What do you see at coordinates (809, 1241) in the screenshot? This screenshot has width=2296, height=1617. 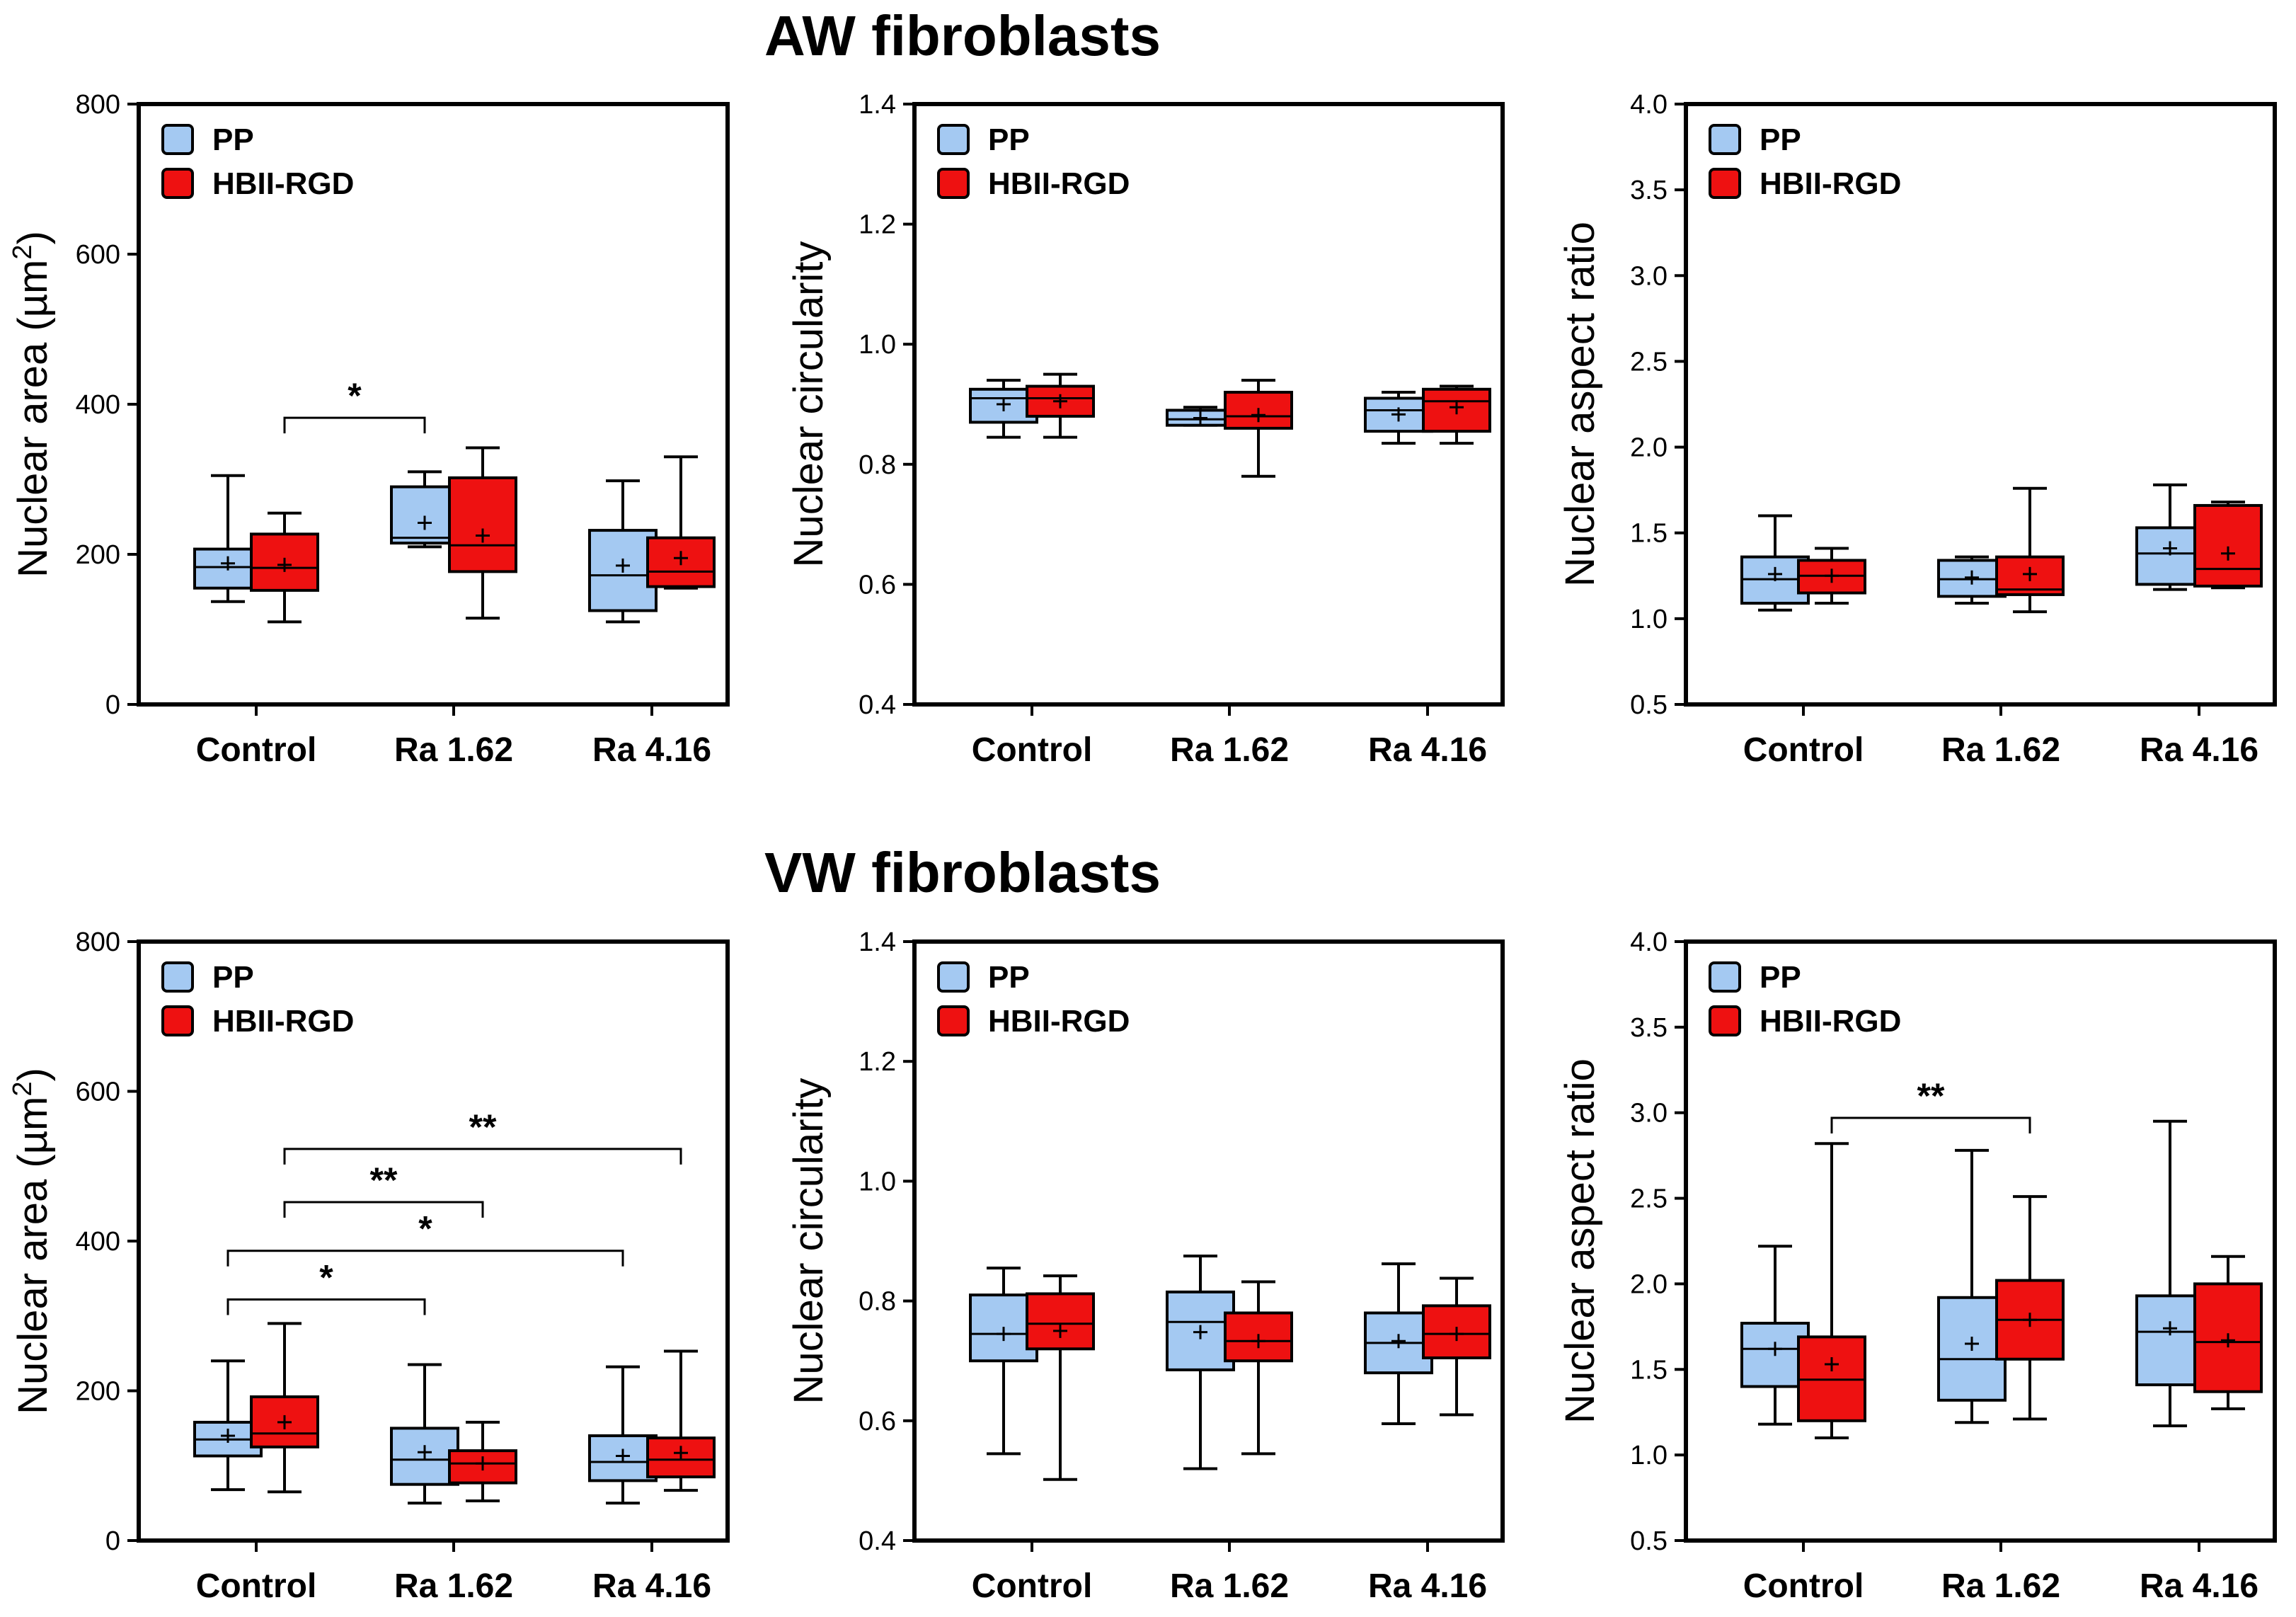 I see `y-axis-label: Nuclear circularity` at bounding box center [809, 1241].